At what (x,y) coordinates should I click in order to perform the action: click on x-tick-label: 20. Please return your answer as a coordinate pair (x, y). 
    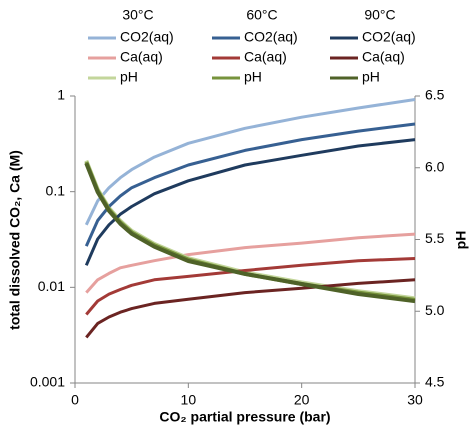
    Looking at the image, I should click on (302, 400).